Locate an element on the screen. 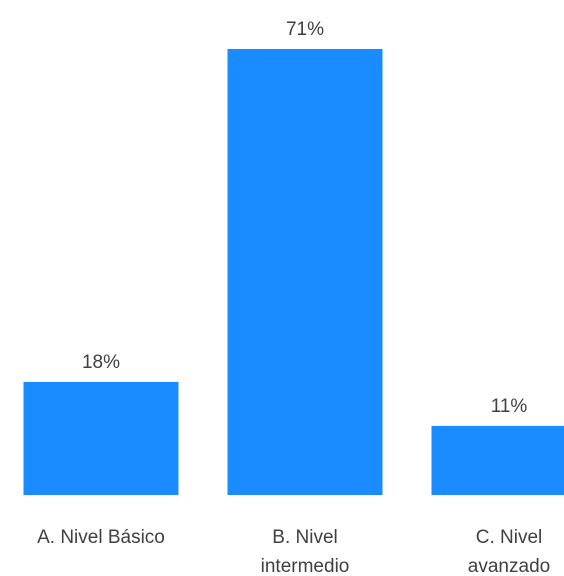  data-label-1: 18% is located at coordinates (101, 362).